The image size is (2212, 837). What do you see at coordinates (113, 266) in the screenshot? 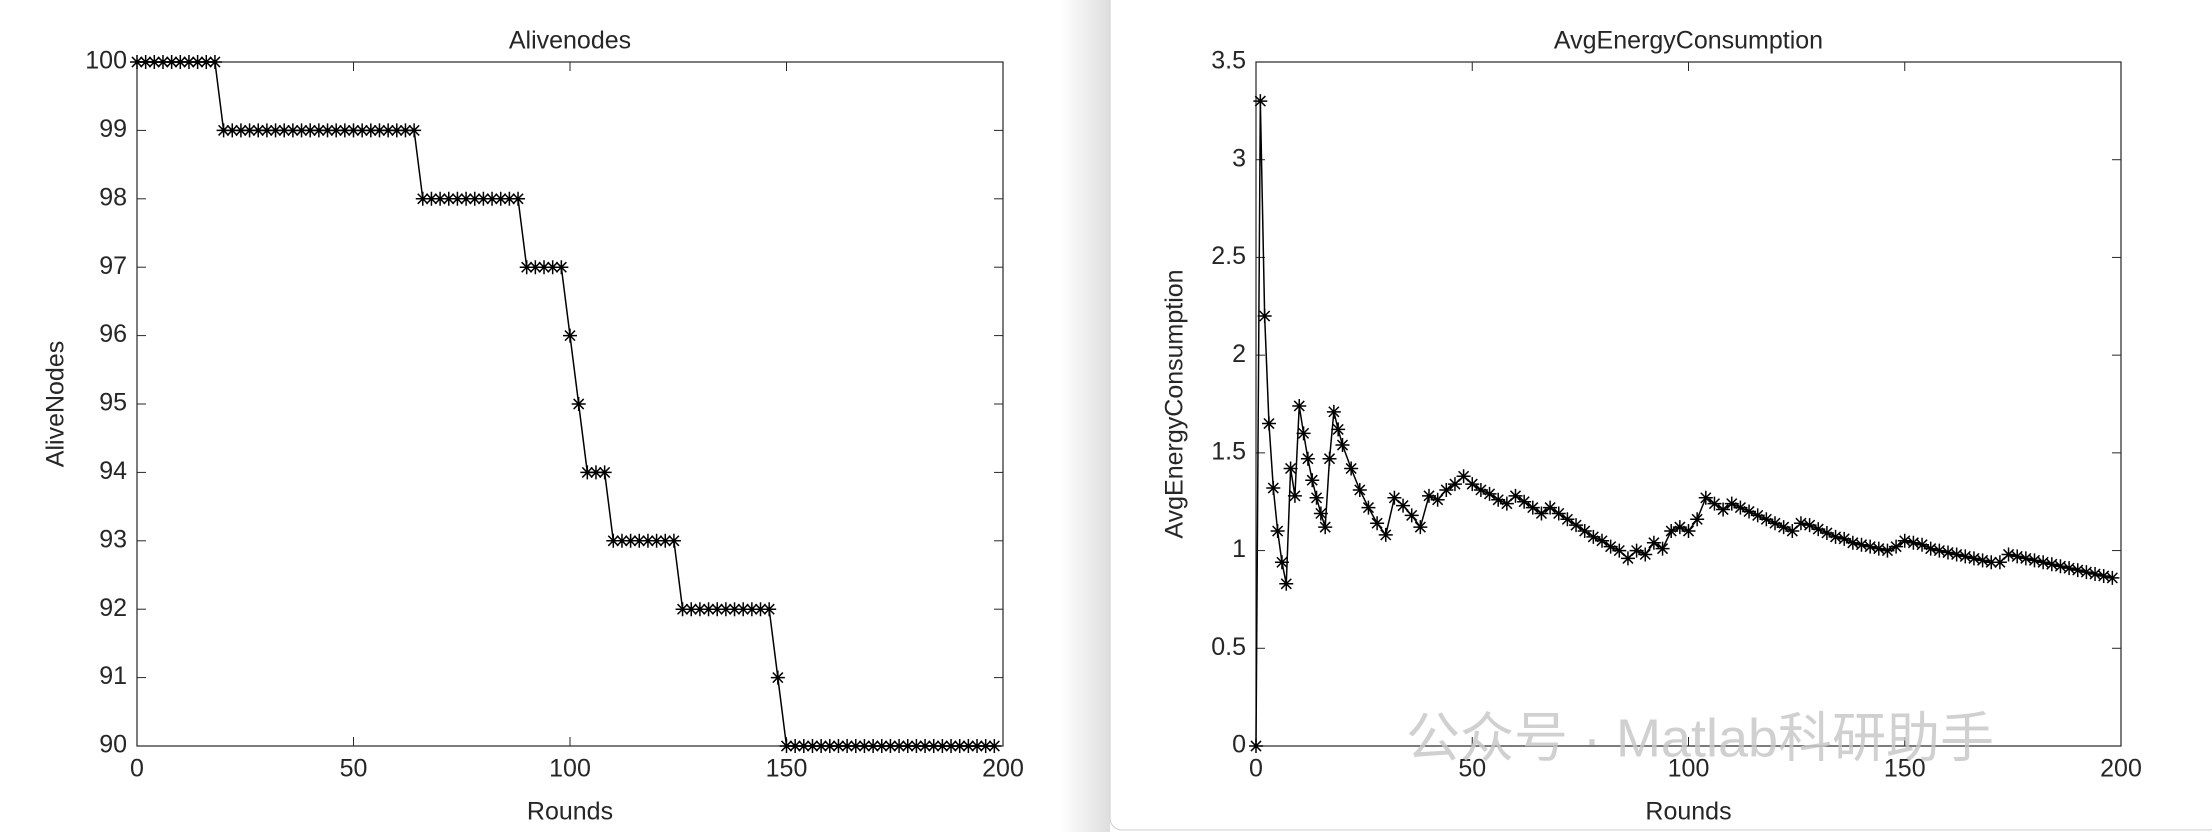
I see `y-tick-label: 97` at bounding box center [113, 266].